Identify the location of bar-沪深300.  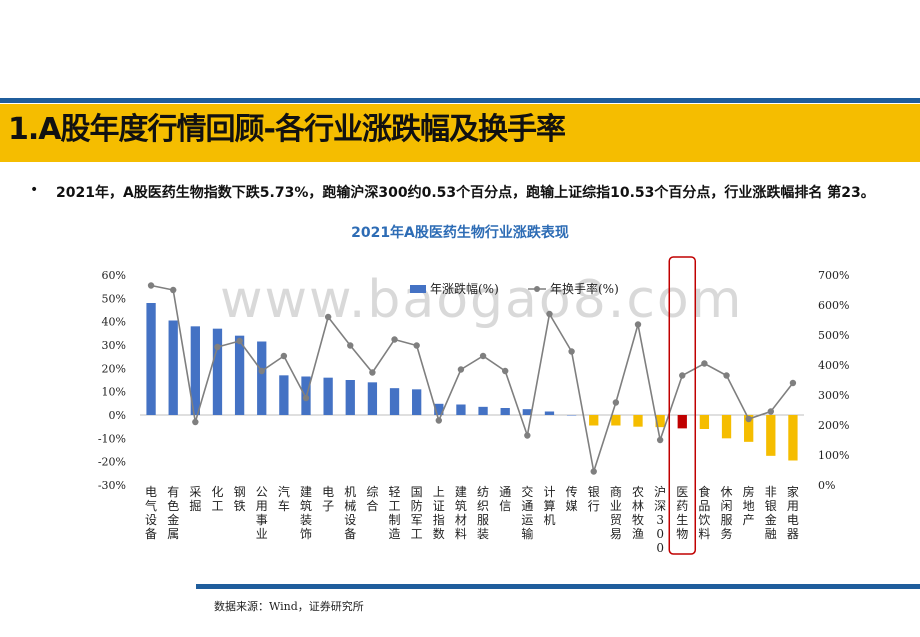
(660, 421).